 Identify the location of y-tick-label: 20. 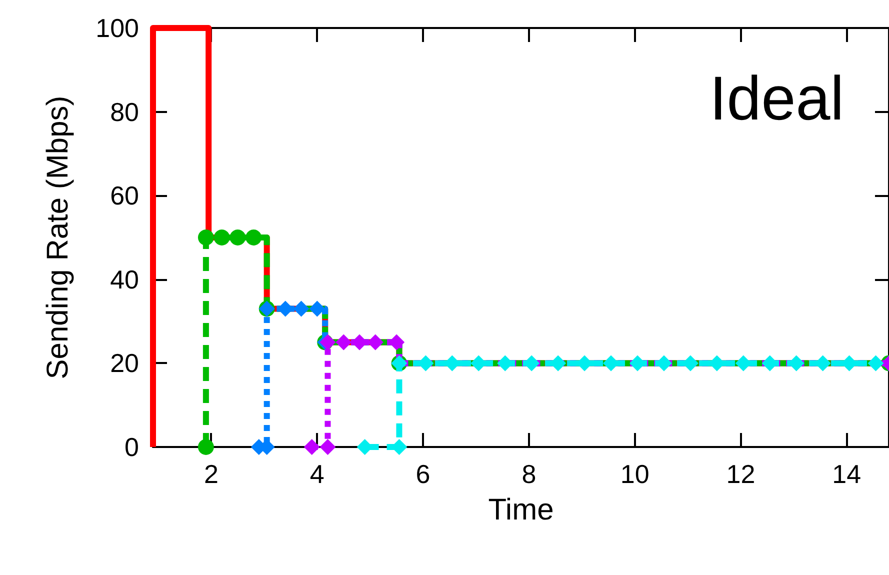
(124, 363).